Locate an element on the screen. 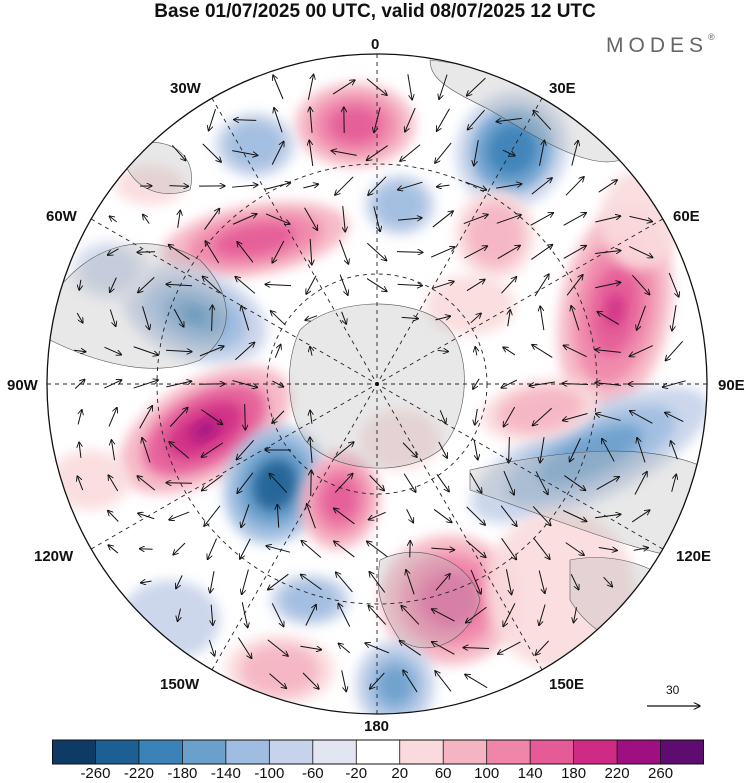 Image resolution: width=750 pixels, height=783 pixels. colorbar-tick-label: 100 is located at coordinates (487, 773).